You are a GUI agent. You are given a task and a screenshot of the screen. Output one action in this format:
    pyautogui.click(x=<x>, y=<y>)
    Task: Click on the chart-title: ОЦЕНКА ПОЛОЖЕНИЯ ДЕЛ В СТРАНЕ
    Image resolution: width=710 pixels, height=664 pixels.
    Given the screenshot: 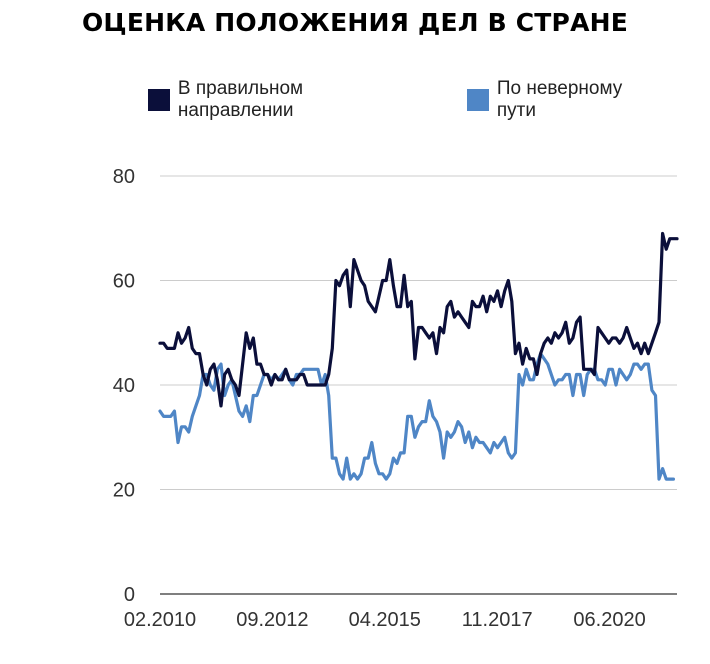 What is the action you would take?
    pyautogui.click(x=355, y=22)
    